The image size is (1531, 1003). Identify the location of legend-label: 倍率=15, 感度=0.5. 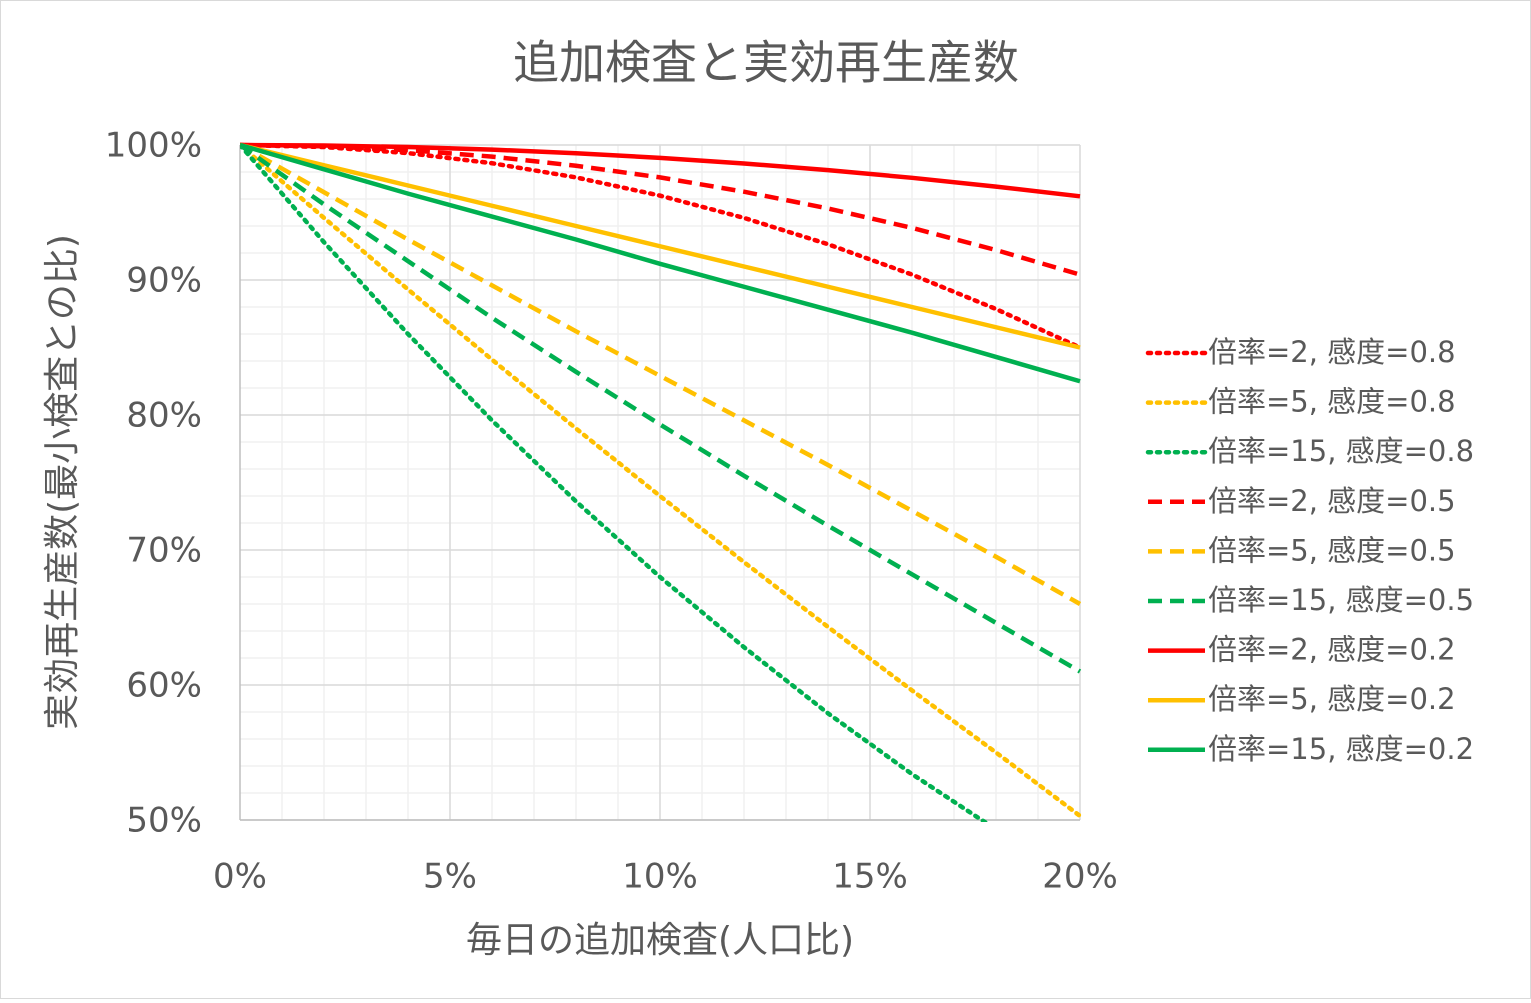
(1341, 600).